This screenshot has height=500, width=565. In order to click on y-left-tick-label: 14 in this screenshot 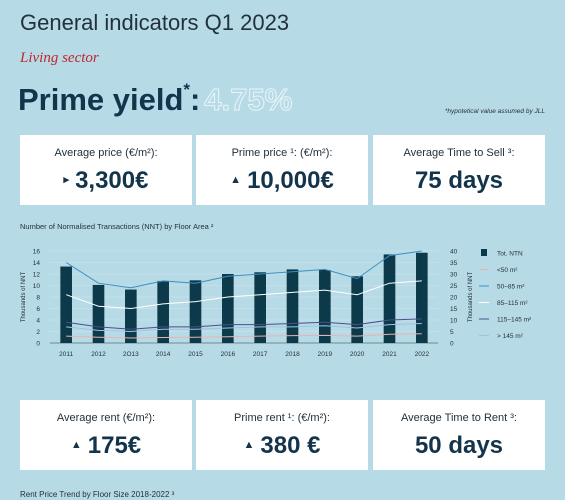, I will do `click(37, 263)`.